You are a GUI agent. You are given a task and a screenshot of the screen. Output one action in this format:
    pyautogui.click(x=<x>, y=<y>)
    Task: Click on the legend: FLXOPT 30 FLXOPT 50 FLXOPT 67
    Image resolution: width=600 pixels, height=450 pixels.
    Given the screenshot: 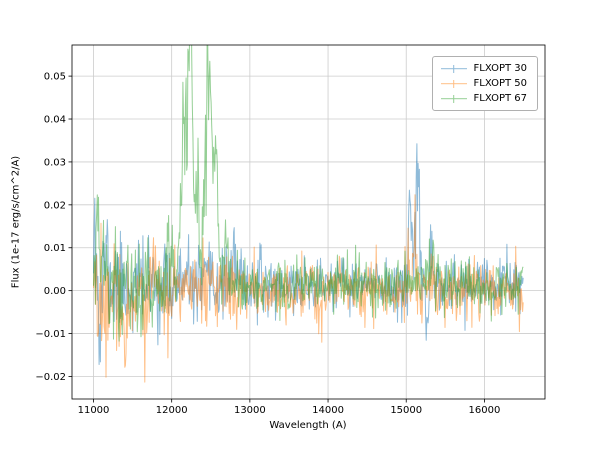 What is the action you would take?
    pyautogui.click(x=484, y=83)
    